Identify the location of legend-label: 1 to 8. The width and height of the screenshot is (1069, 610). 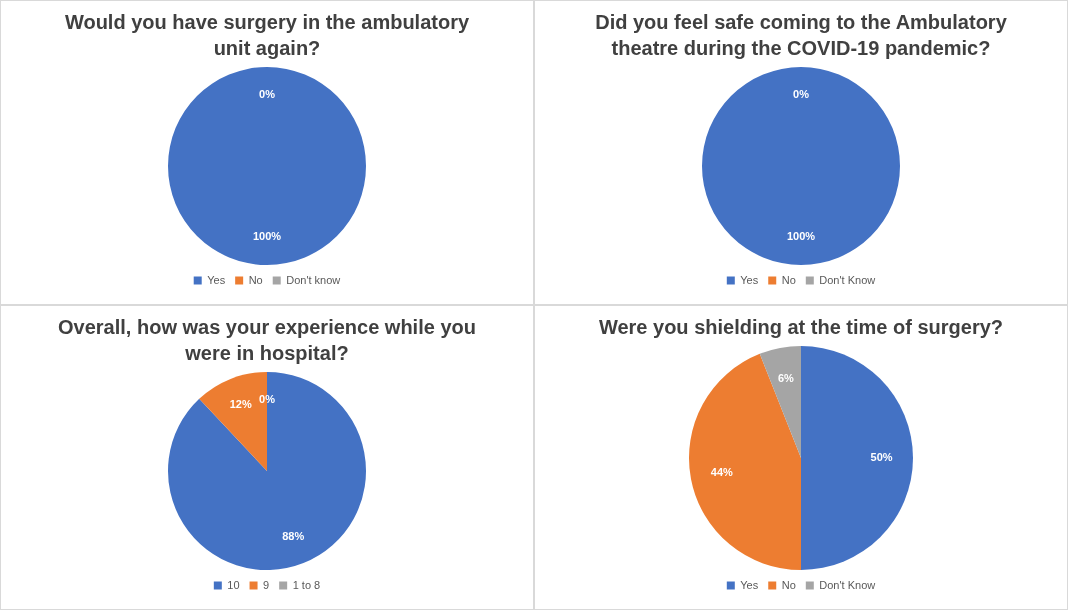
(306, 584).